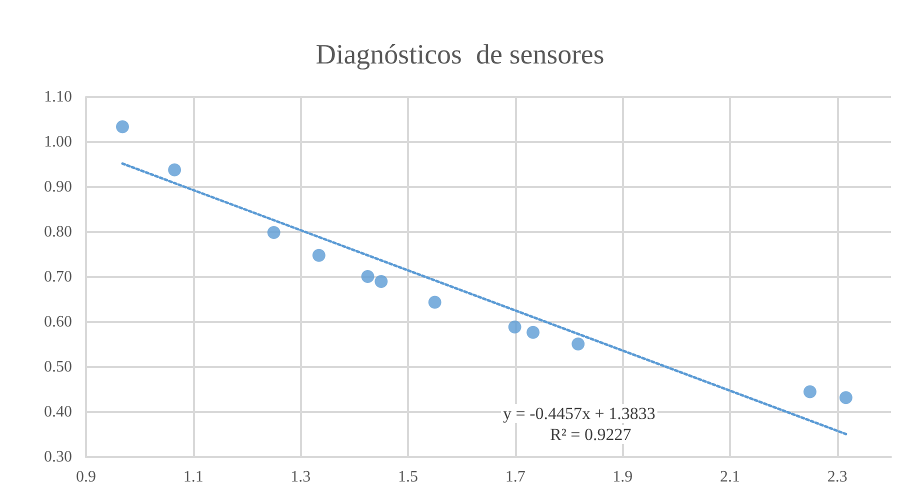 The image size is (920, 503). What do you see at coordinates (515, 477) in the screenshot?
I see `x-tick-label: 1.7` at bounding box center [515, 477].